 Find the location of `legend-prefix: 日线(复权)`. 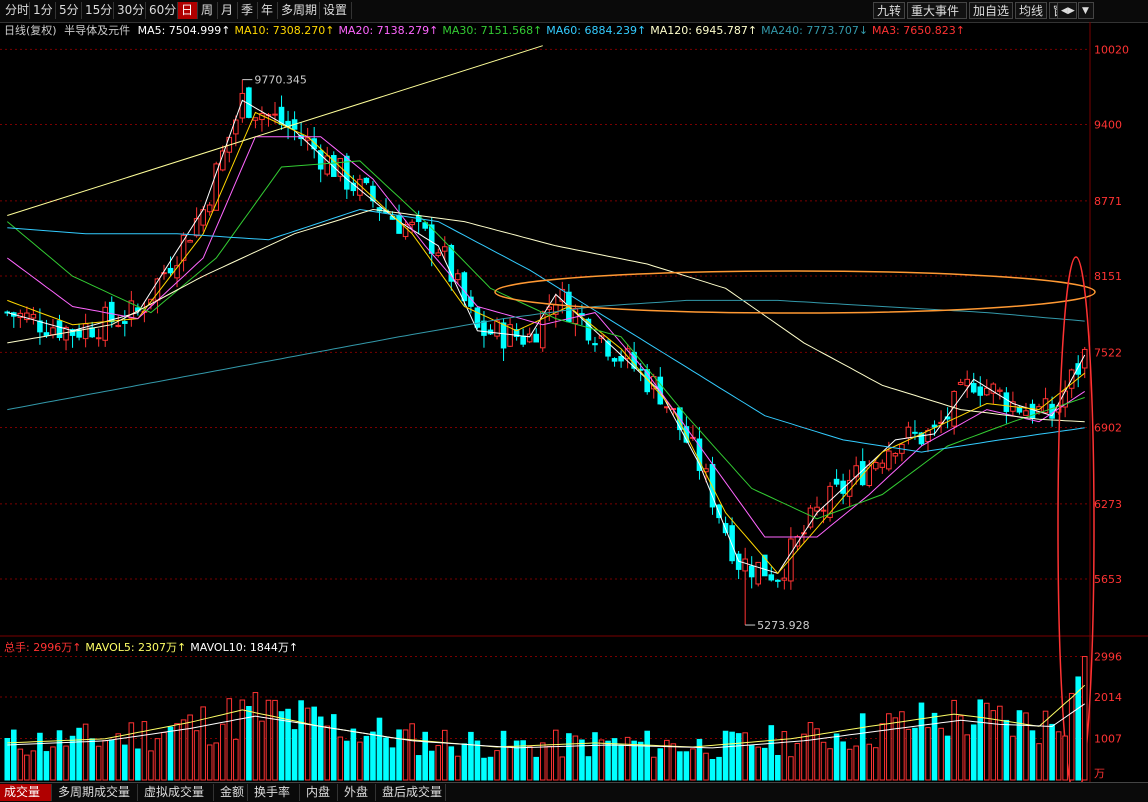

legend-prefix: 日线(复权) is located at coordinates (30, 30).